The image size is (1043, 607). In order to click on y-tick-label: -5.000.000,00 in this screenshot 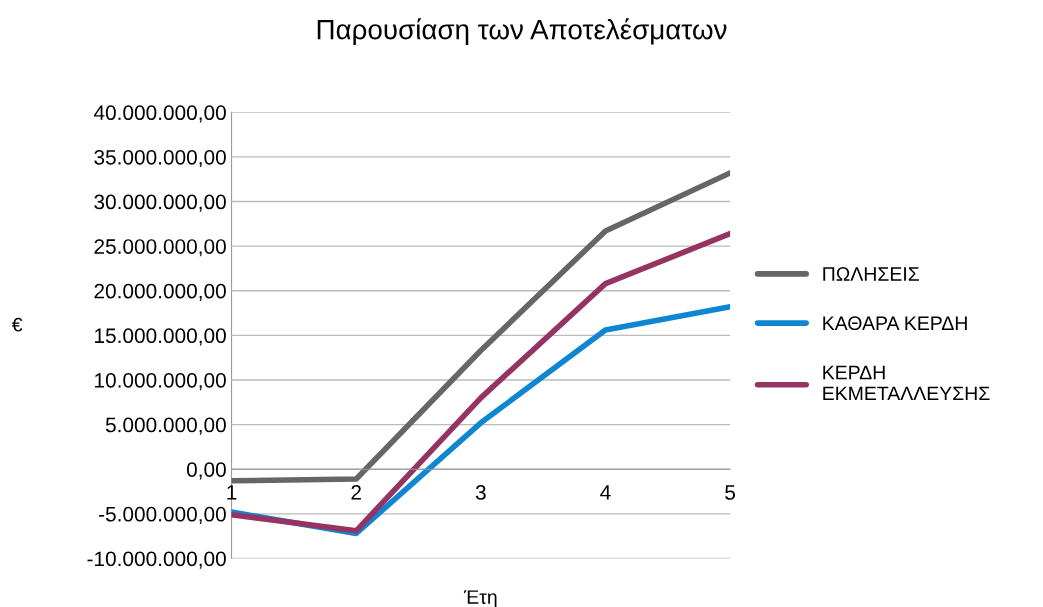, I will do `click(162, 515)`.